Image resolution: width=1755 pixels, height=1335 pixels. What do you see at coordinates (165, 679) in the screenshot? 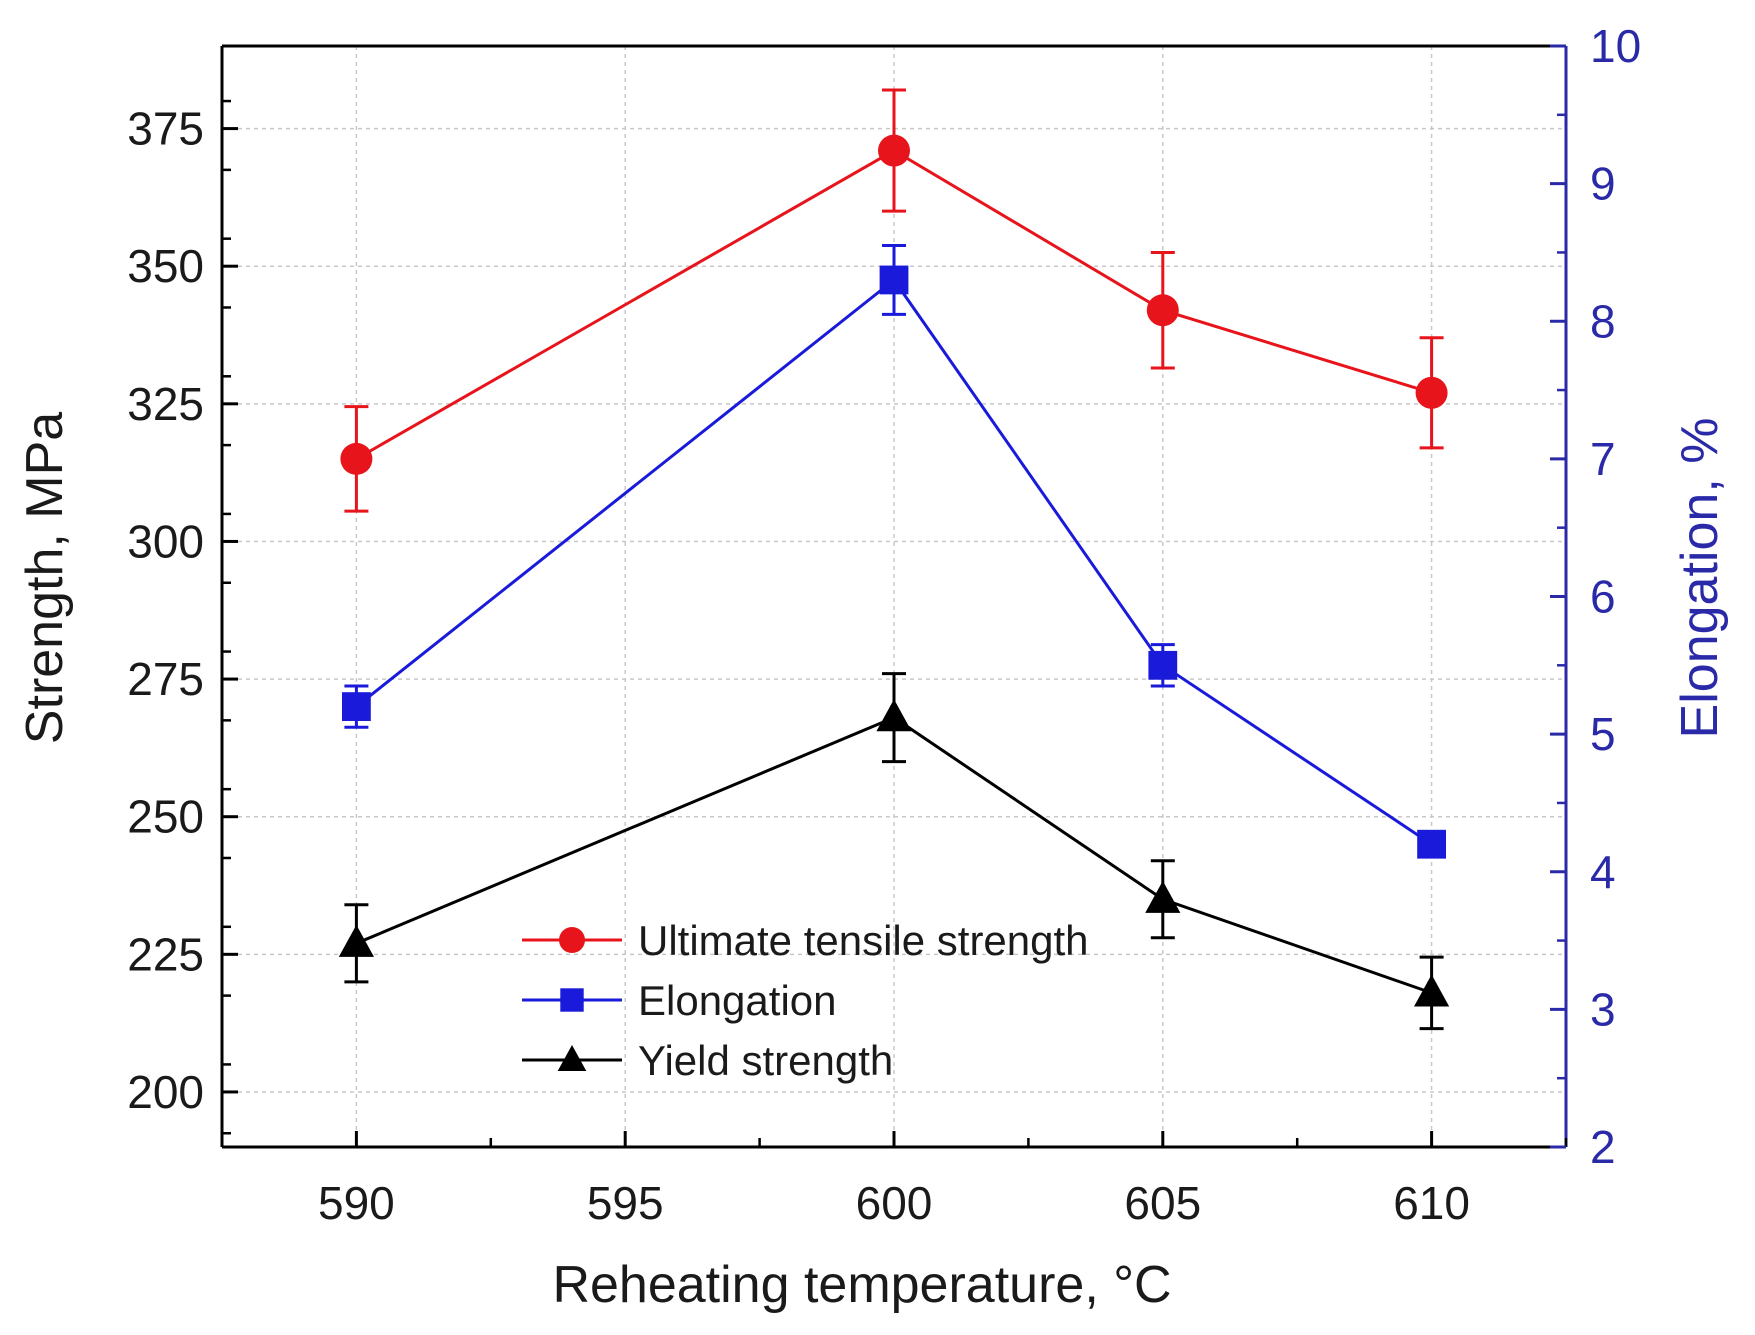
I see `y-tick-label: 275` at bounding box center [165, 679].